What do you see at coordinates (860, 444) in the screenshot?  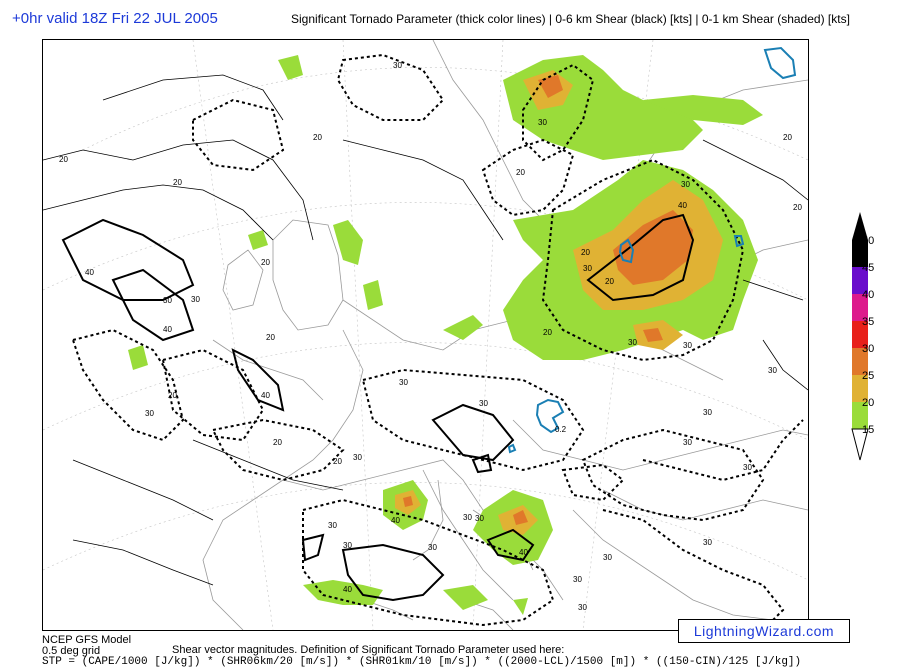 I see `legend-cap-bottom` at bounding box center [860, 444].